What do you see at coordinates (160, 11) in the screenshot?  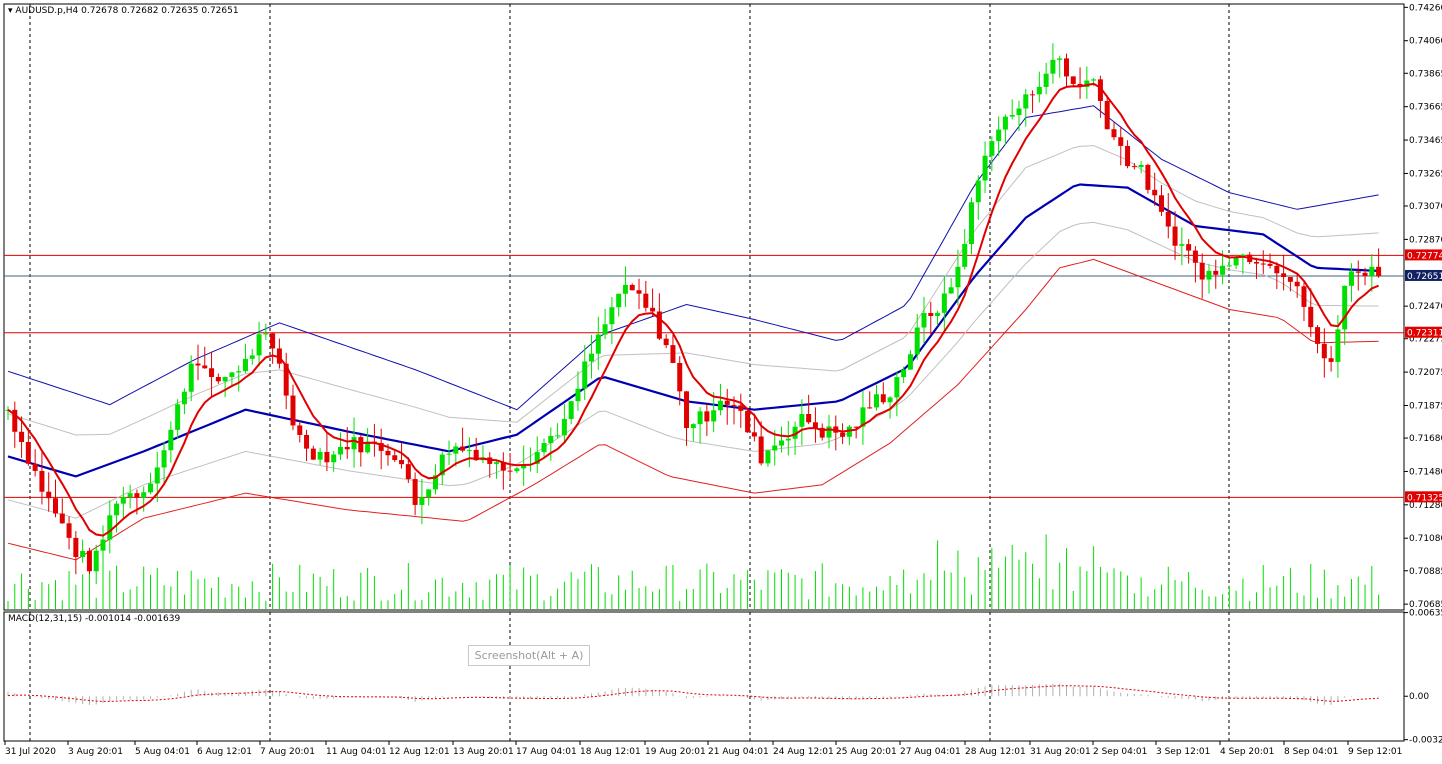 I see `ohlc-values: 0.72678 0.72682 0.72635 0.72651` at bounding box center [160, 11].